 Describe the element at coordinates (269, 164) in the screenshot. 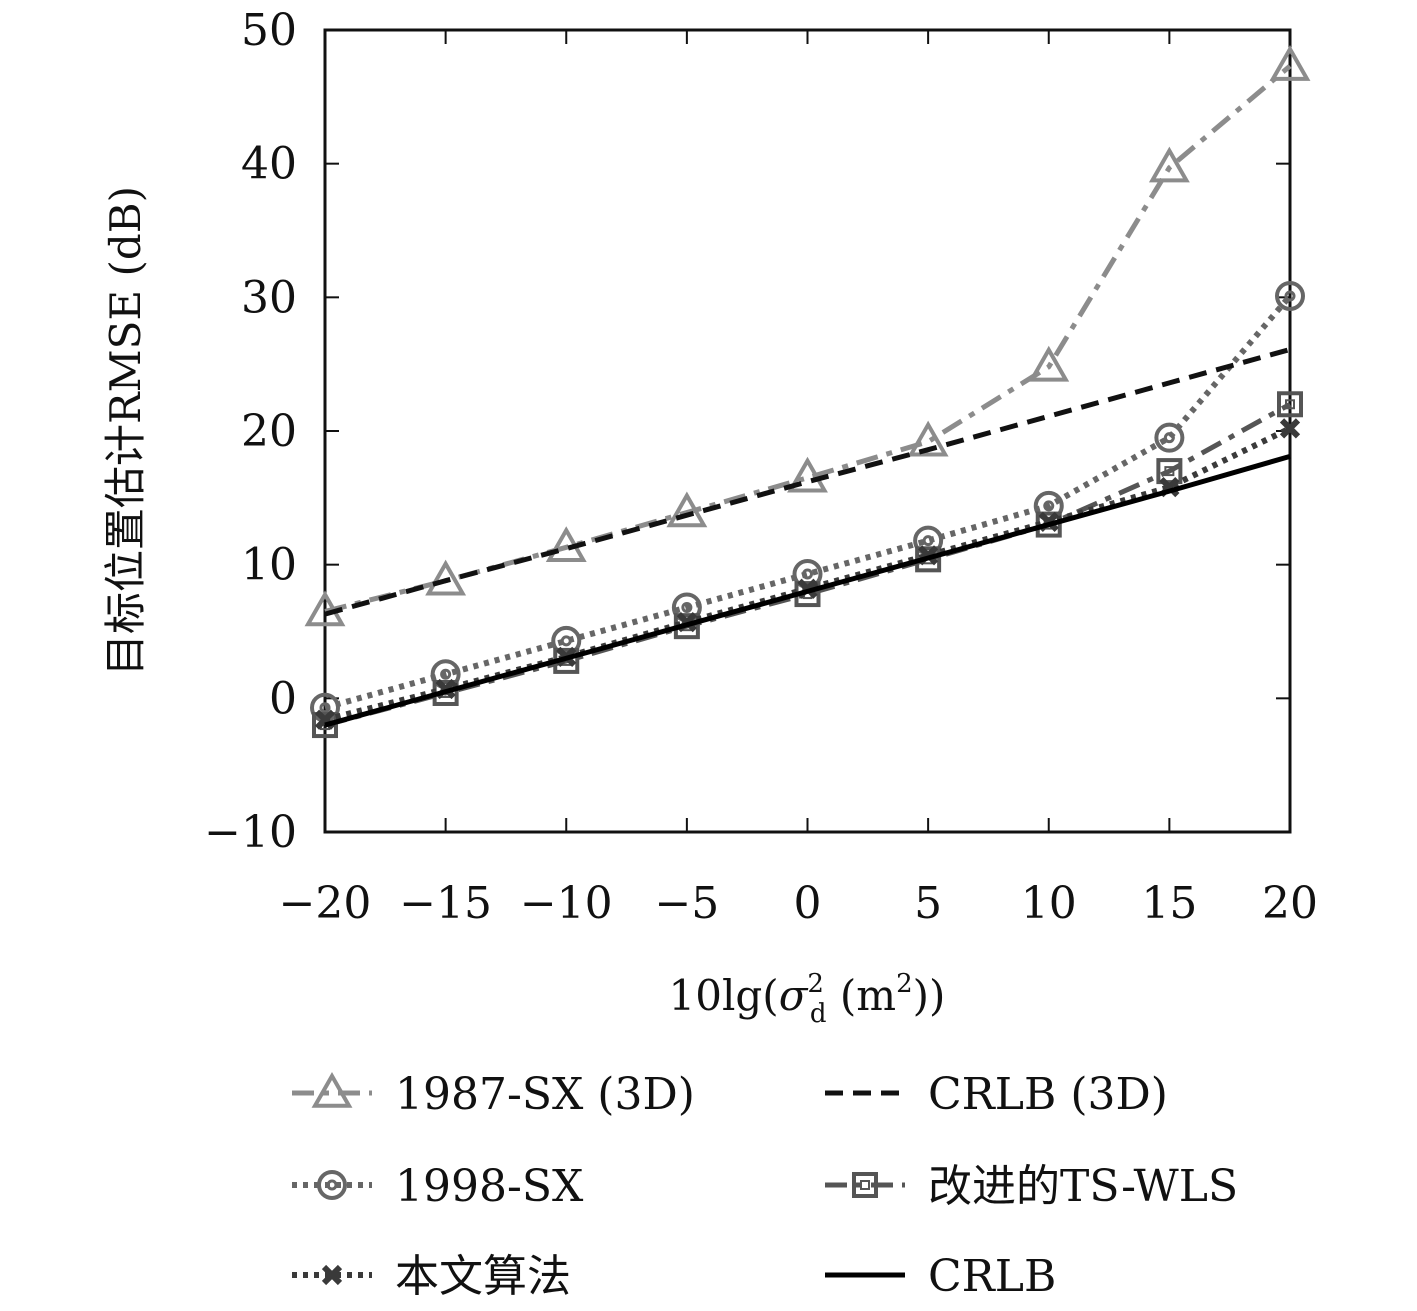

I see `y-tick-label: 40` at that location.